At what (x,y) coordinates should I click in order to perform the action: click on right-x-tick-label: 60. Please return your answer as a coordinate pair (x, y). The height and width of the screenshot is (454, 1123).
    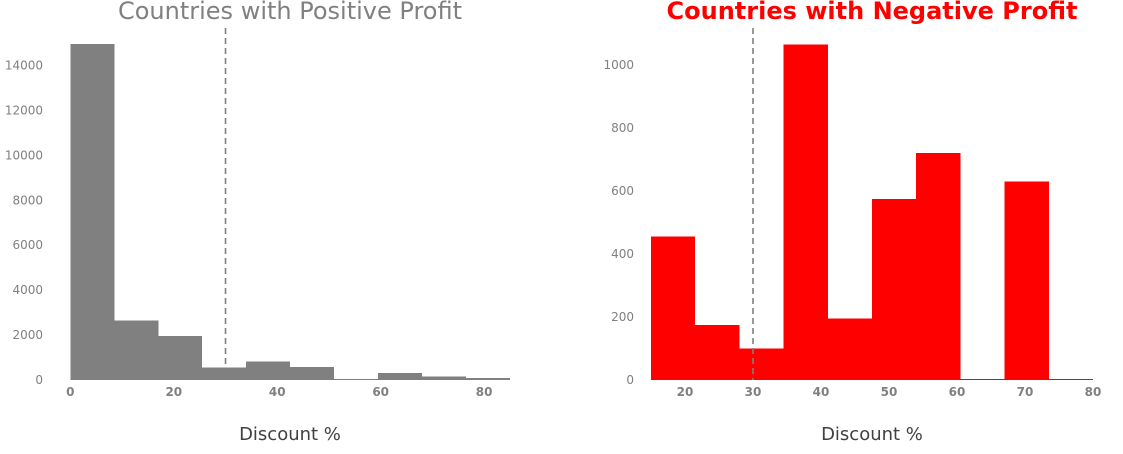
    Looking at the image, I should click on (957, 392).